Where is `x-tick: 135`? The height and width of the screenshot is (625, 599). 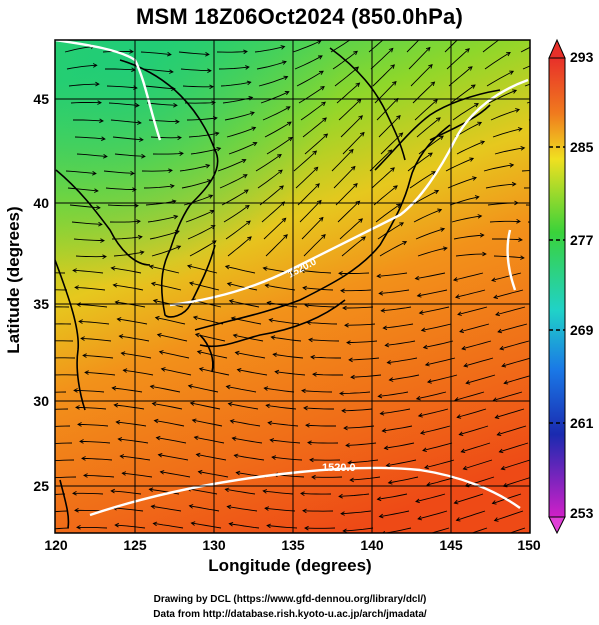
x-tick: 135 is located at coordinates (293, 545).